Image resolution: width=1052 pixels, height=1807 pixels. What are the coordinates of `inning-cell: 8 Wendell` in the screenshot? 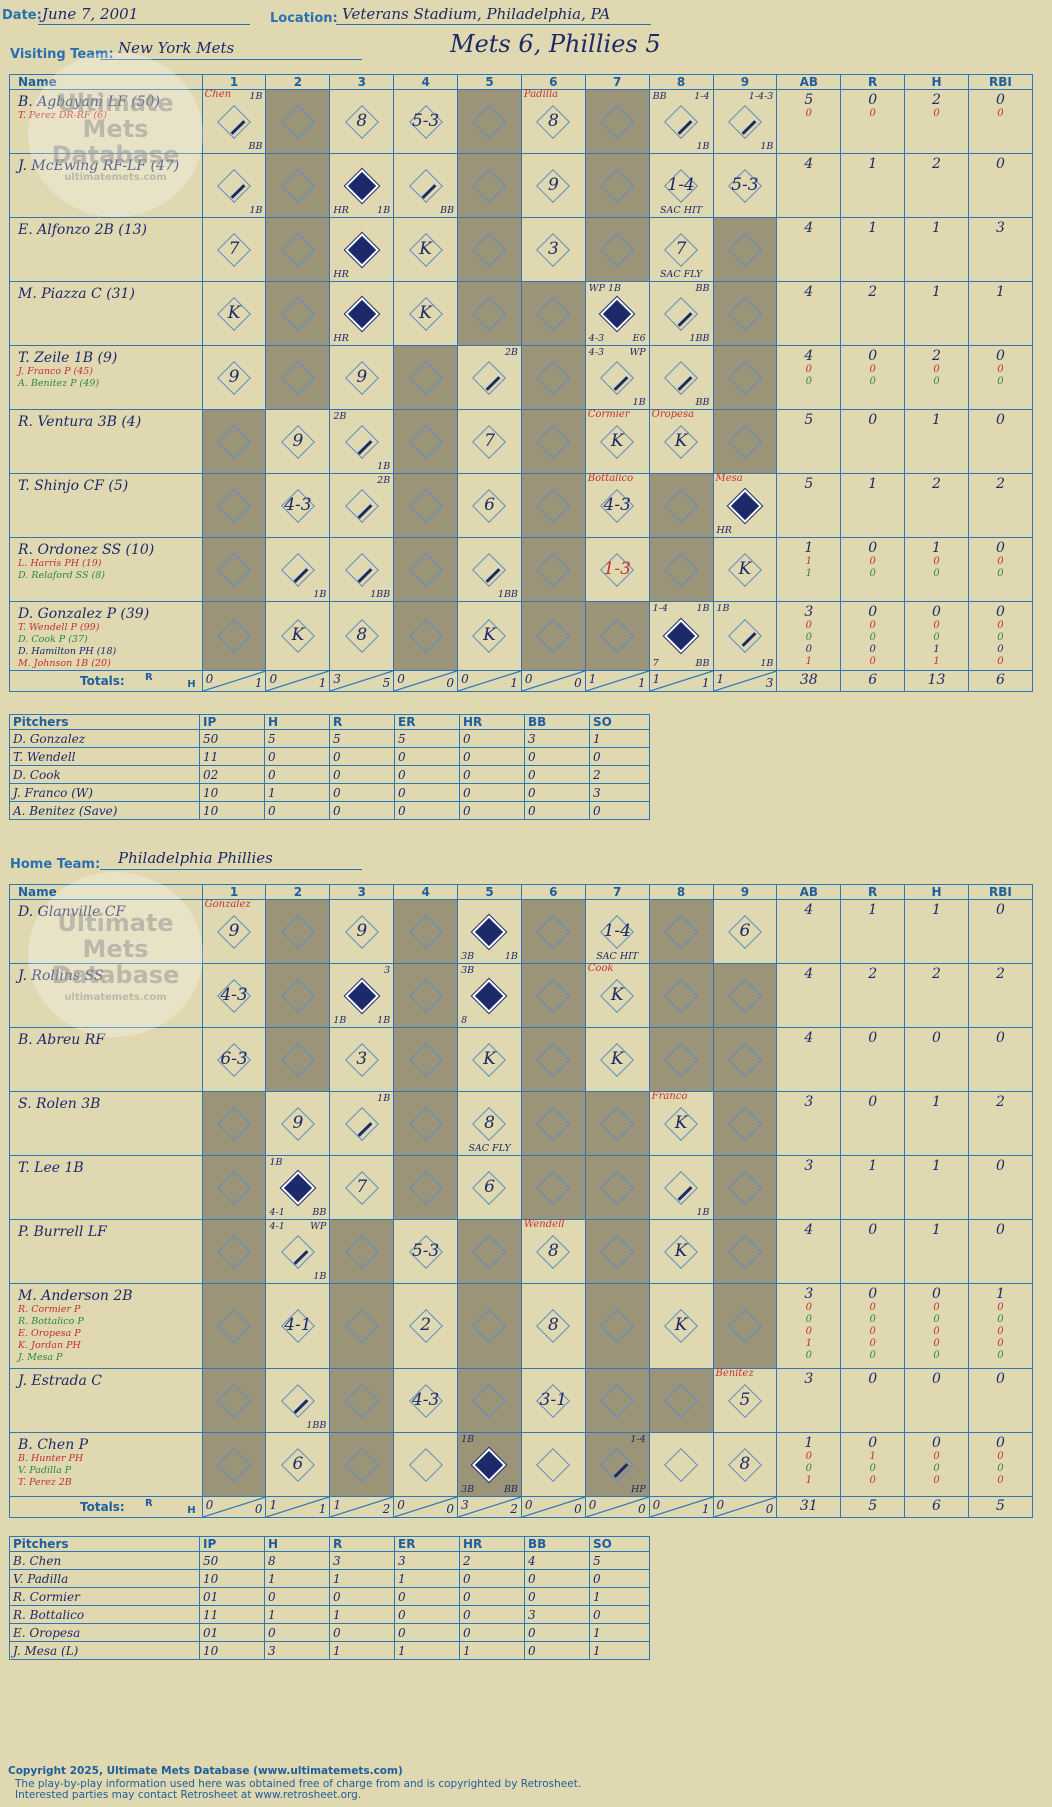 It's located at (553, 1251).